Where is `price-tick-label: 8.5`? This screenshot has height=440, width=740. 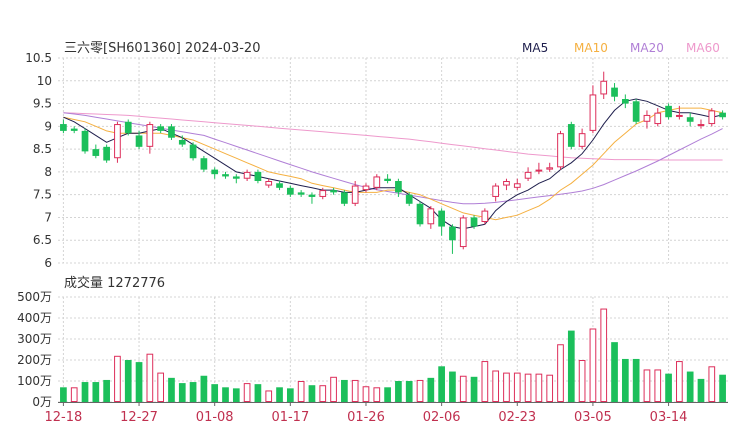 price-tick-label: 8.5 is located at coordinates (42, 149).